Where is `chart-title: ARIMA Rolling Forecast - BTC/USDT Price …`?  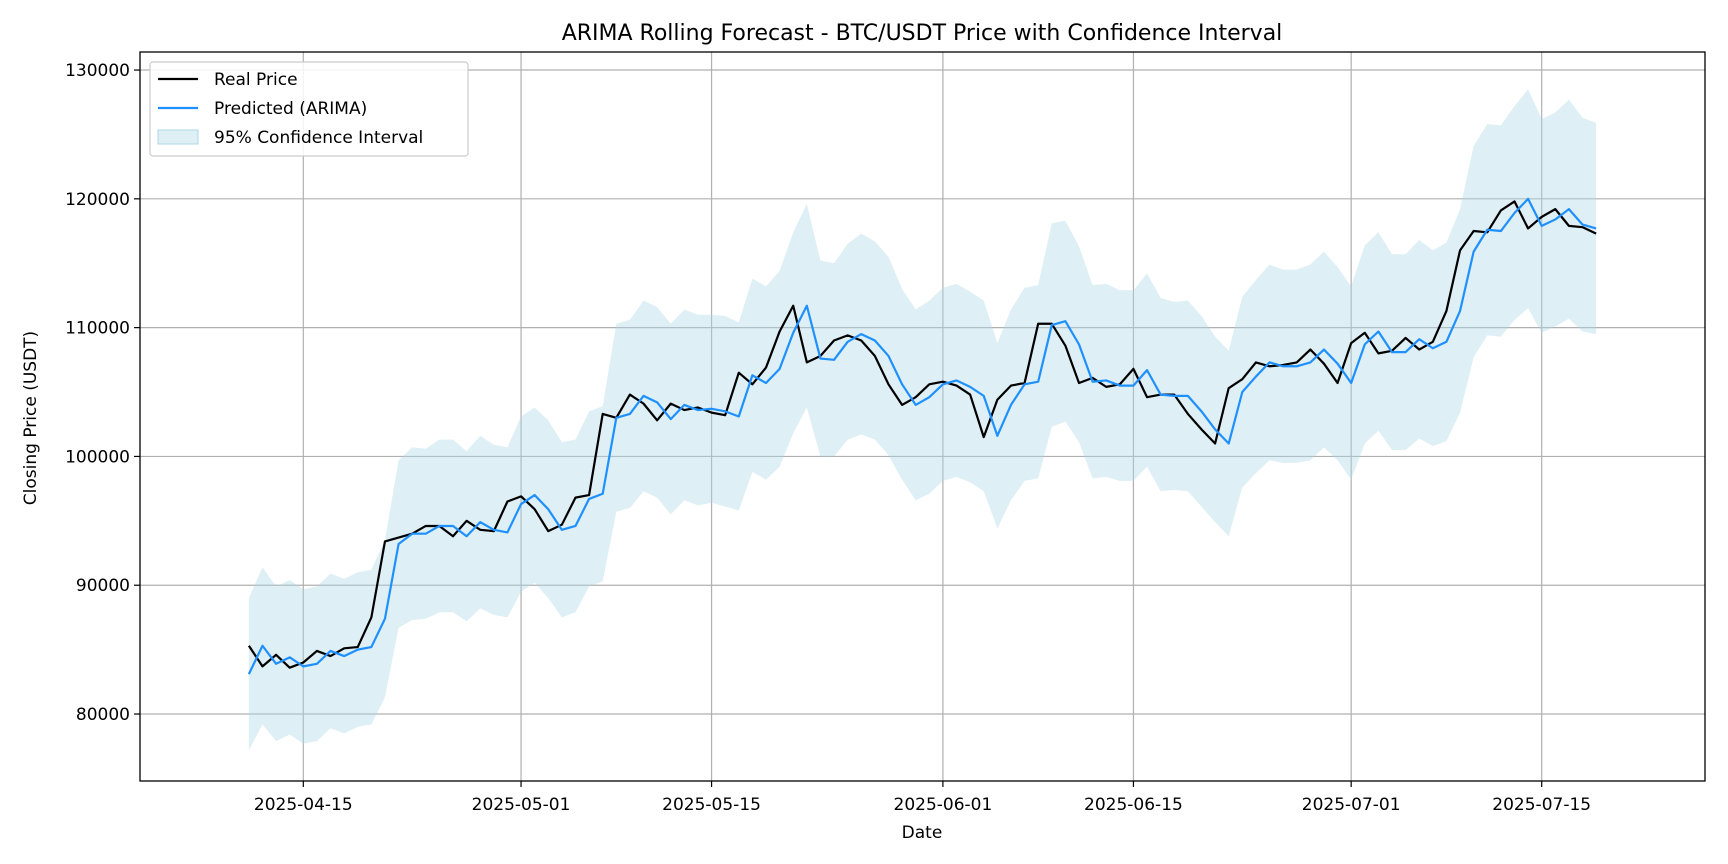
chart-title: ARIMA Rolling Forecast - BTC/USDT Price … is located at coordinates (922, 33).